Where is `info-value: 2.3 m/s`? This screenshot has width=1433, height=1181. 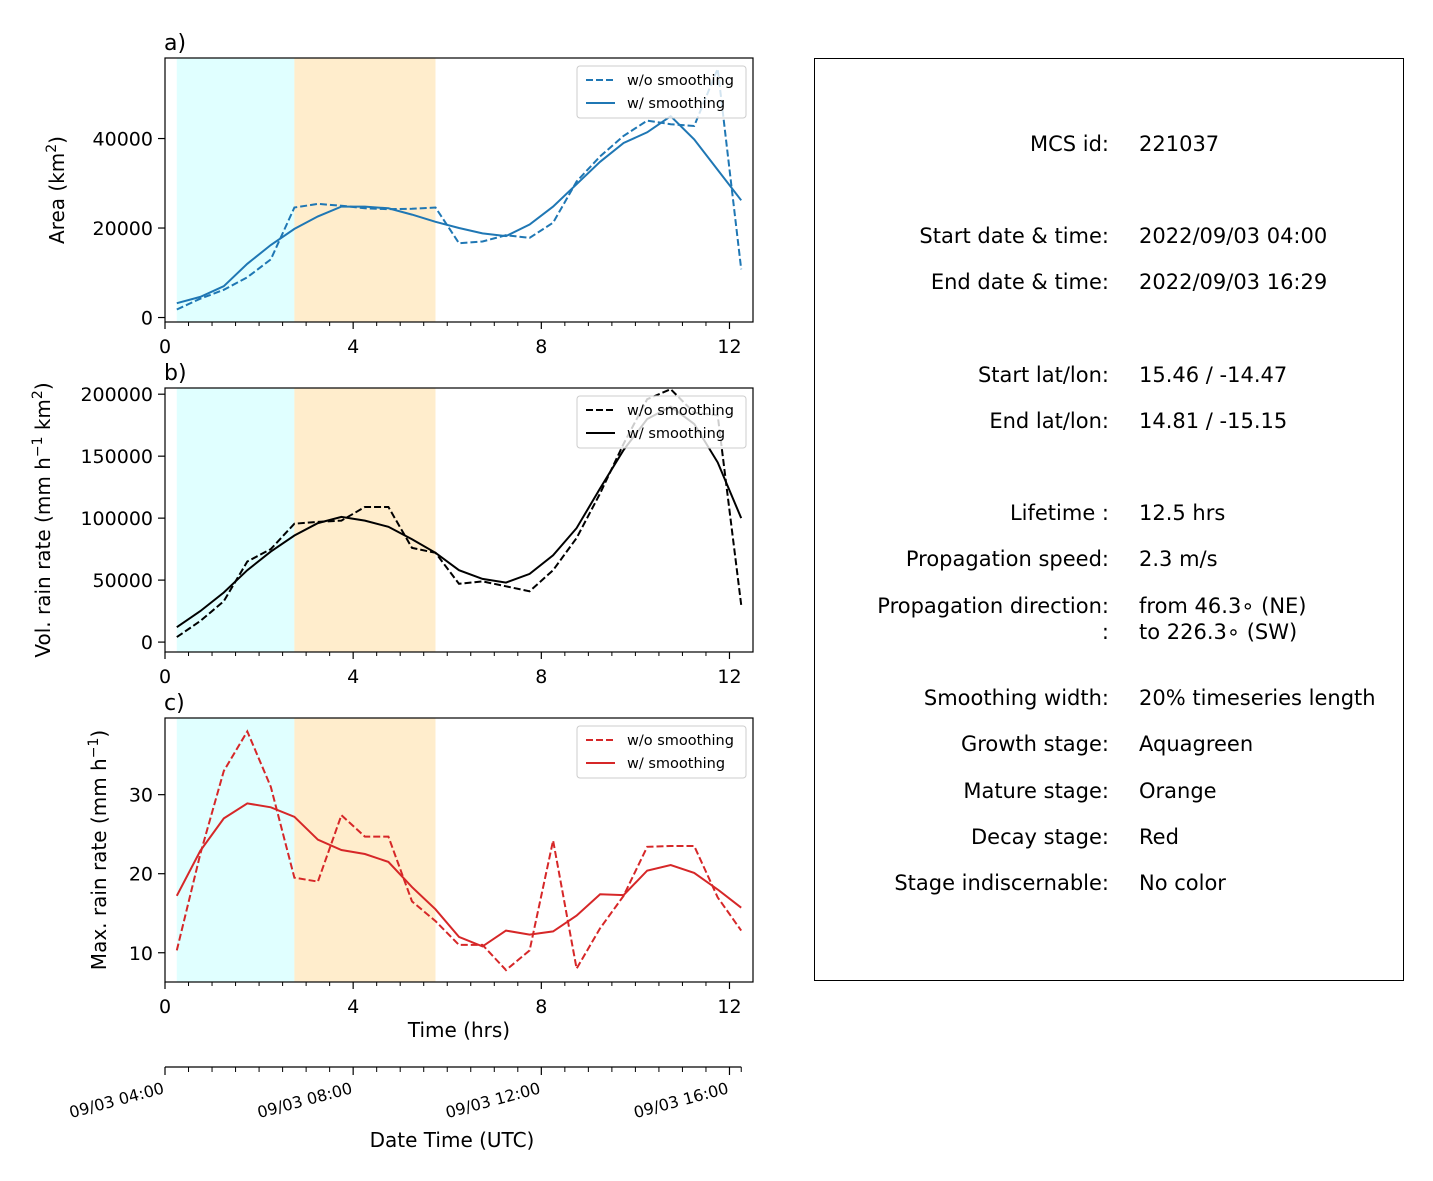
info-value: 2.3 m/s is located at coordinates (1178, 559).